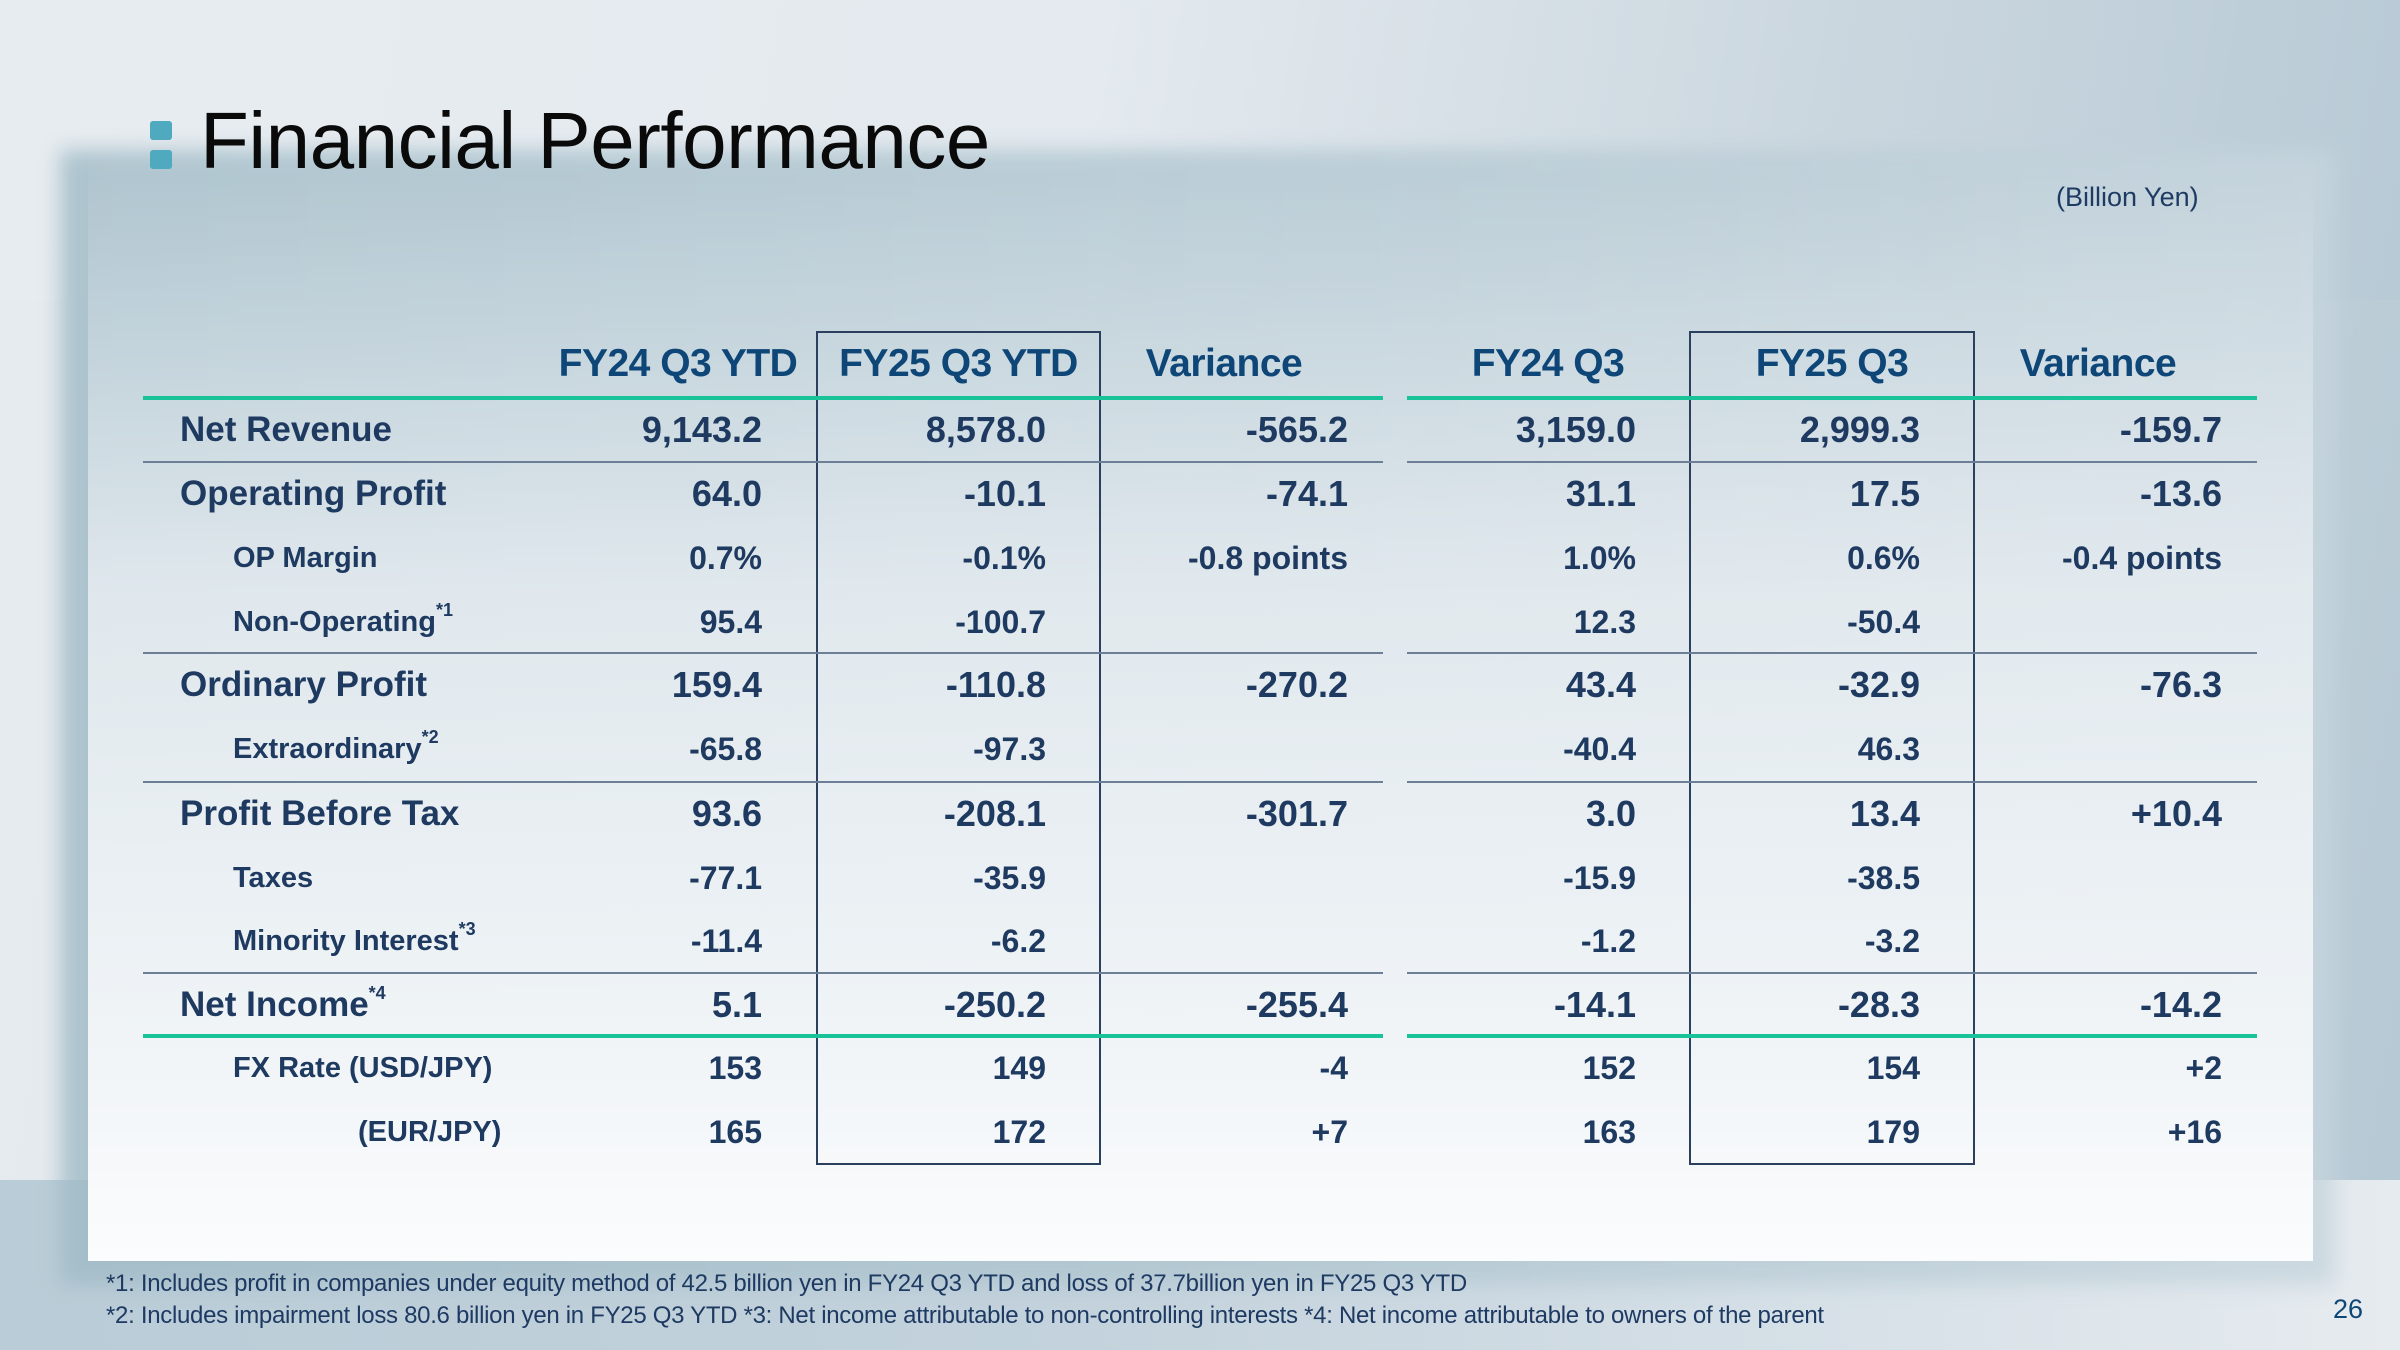 The height and width of the screenshot is (1350, 2400). I want to click on header-fy25-q3: FY25 Q3, so click(1832, 363).